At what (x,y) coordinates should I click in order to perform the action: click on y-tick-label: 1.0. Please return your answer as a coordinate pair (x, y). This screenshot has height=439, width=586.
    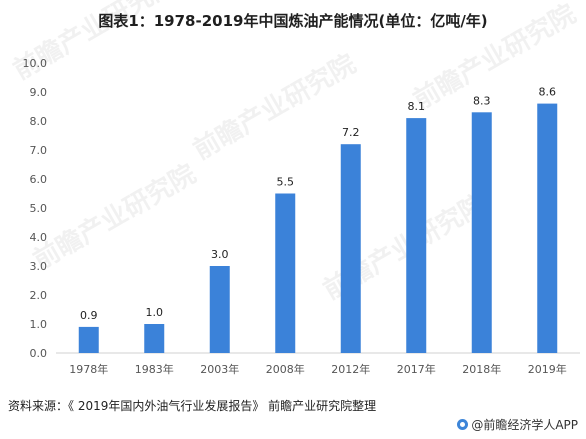
    Looking at the image, I should click on (39, 324).